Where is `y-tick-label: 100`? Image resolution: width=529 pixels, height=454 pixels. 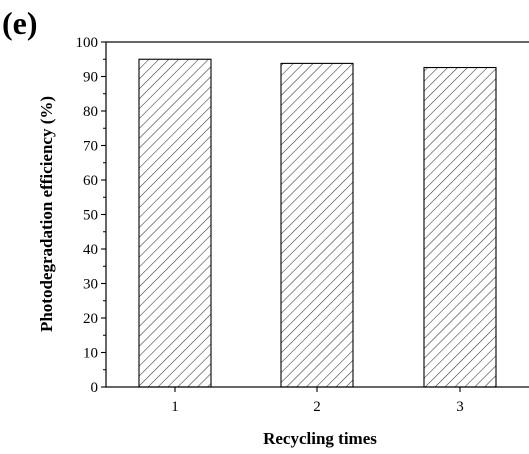
y-tick-label: 100 is located at coordinates (87, 43).